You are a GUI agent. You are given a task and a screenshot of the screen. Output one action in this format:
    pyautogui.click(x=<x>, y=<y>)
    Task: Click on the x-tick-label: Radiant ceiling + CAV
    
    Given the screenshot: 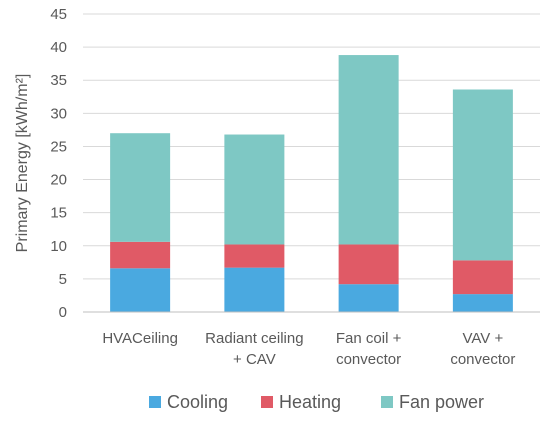 What is the action you would take?
    pyautogui.click(x=254, y=349)
    